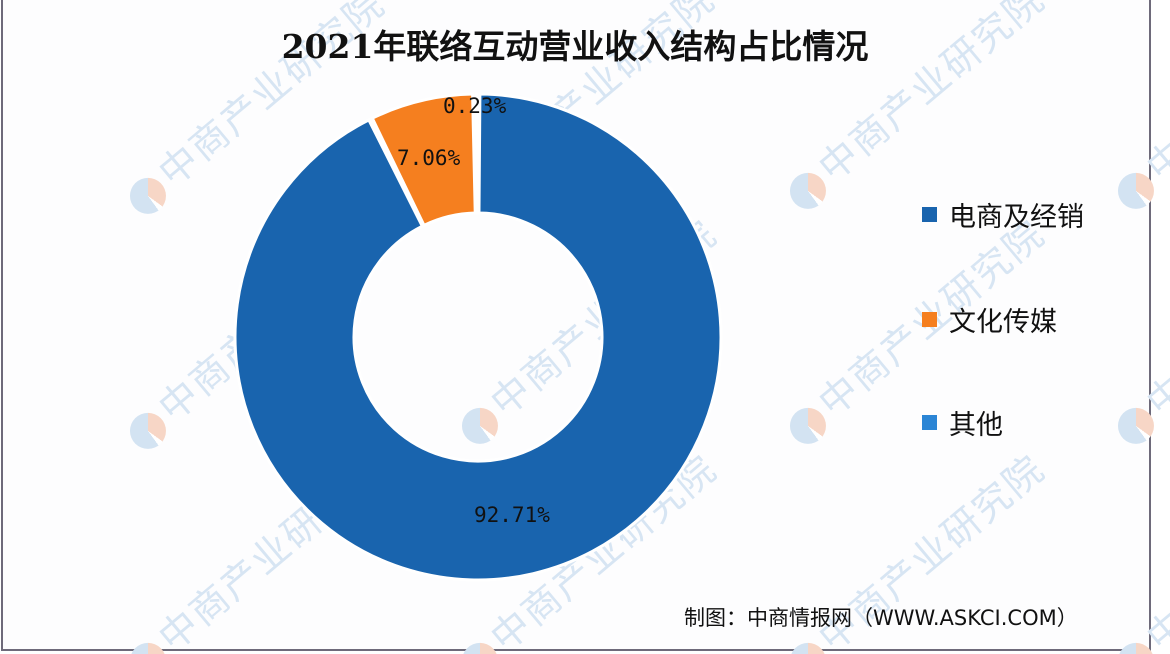 This screenshot has height=654, width=1170. Describe the element at coordinates (429, 158) in the screenshot. I see `data-label-culture-media: 7.06%` at that location.